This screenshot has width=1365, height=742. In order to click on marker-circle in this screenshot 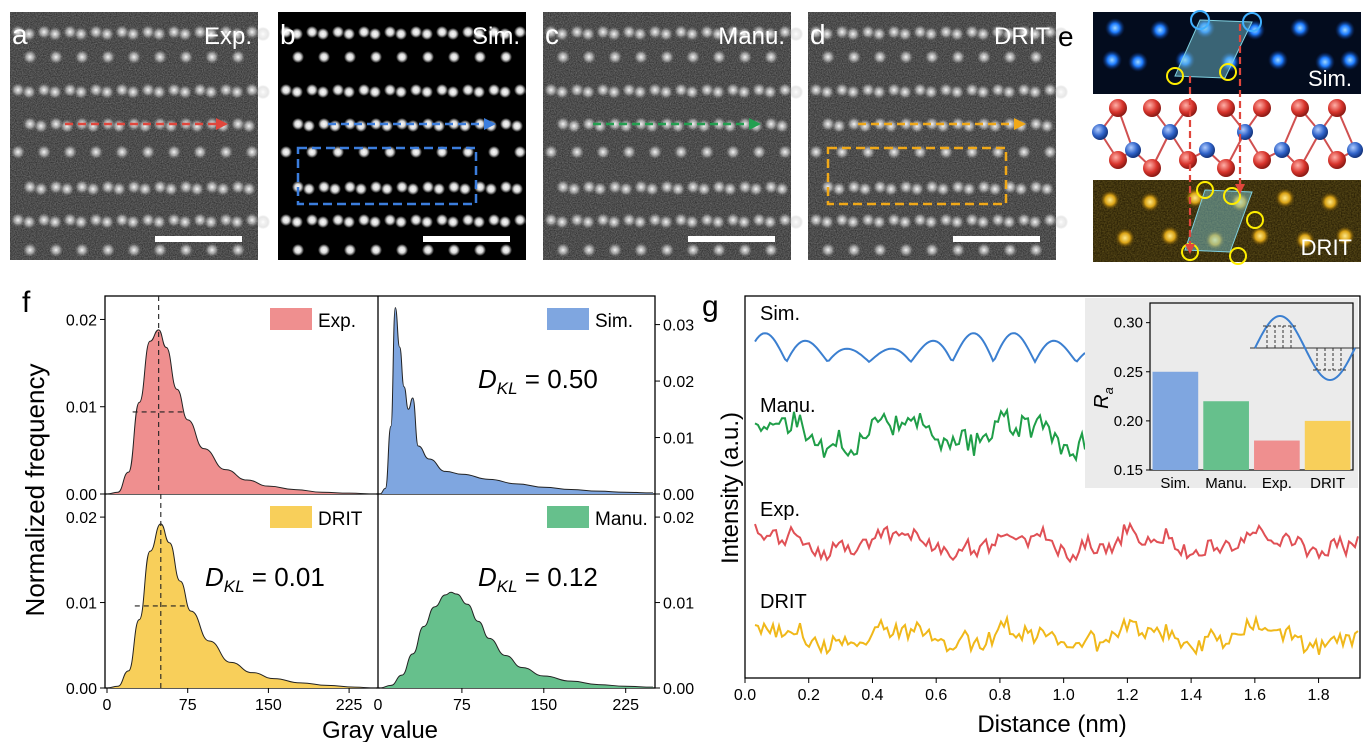, I will do `click(1175, 76)`.